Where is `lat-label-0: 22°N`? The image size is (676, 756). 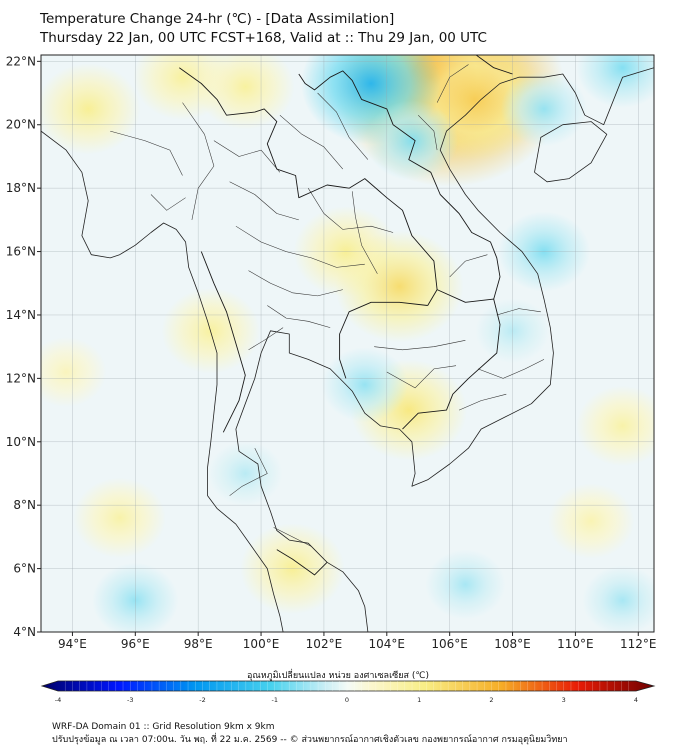
lat-label-0: 22°N is located at coordinates (21, 61).